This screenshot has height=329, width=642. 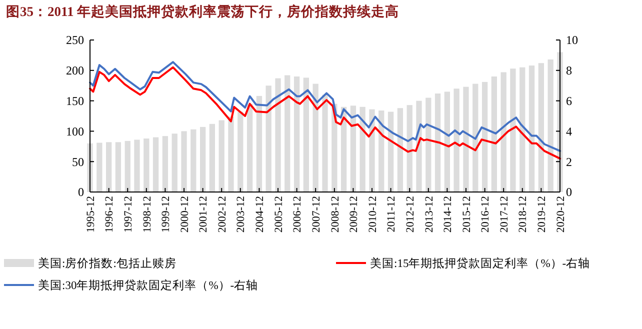 I want to click on y-tick-label: 50, so click(x=78, y=161).